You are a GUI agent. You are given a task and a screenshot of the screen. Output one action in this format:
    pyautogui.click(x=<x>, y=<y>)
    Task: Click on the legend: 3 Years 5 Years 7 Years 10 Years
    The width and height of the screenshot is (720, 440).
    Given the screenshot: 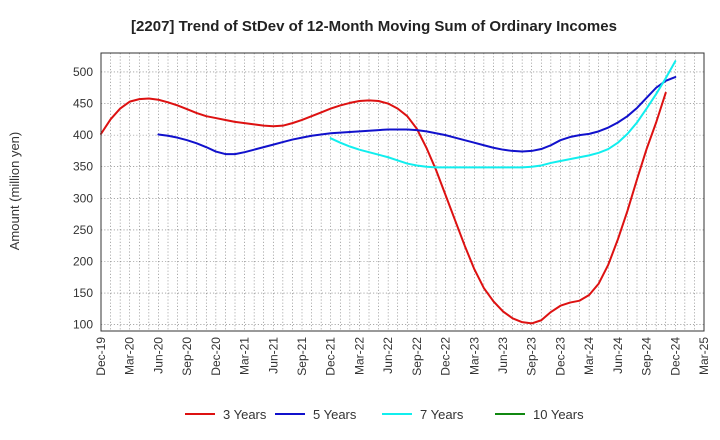 What is the action you would take?
    pyautogui.click(x=384, y=414)
    